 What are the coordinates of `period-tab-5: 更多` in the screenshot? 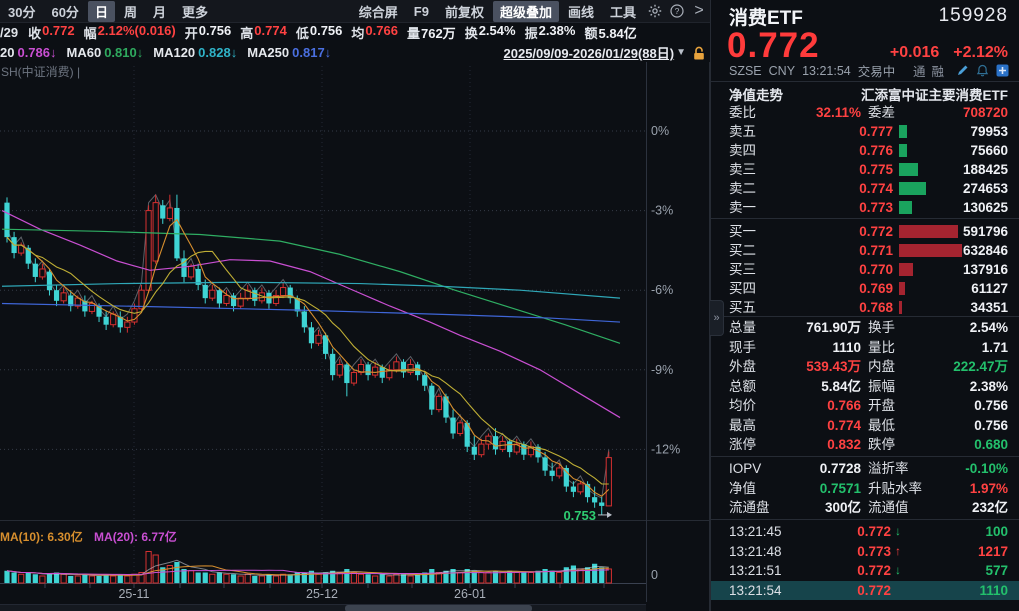 It's located at (194, 12).